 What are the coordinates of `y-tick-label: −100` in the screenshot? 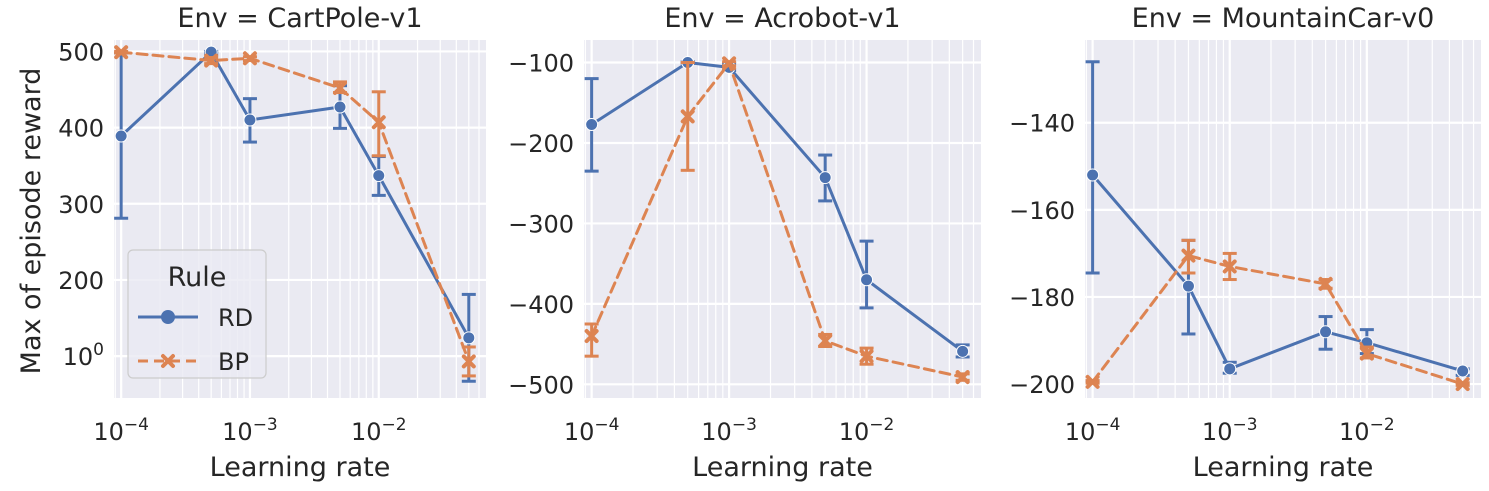 It's located at (541, 64).